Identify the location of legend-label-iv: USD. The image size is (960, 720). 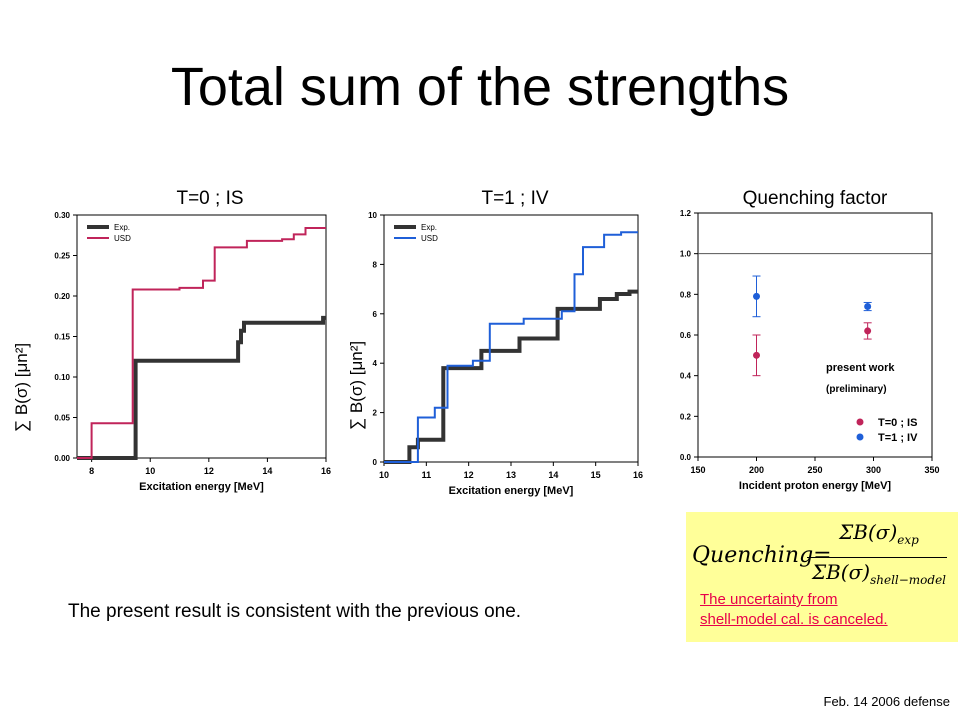
(429, 238).